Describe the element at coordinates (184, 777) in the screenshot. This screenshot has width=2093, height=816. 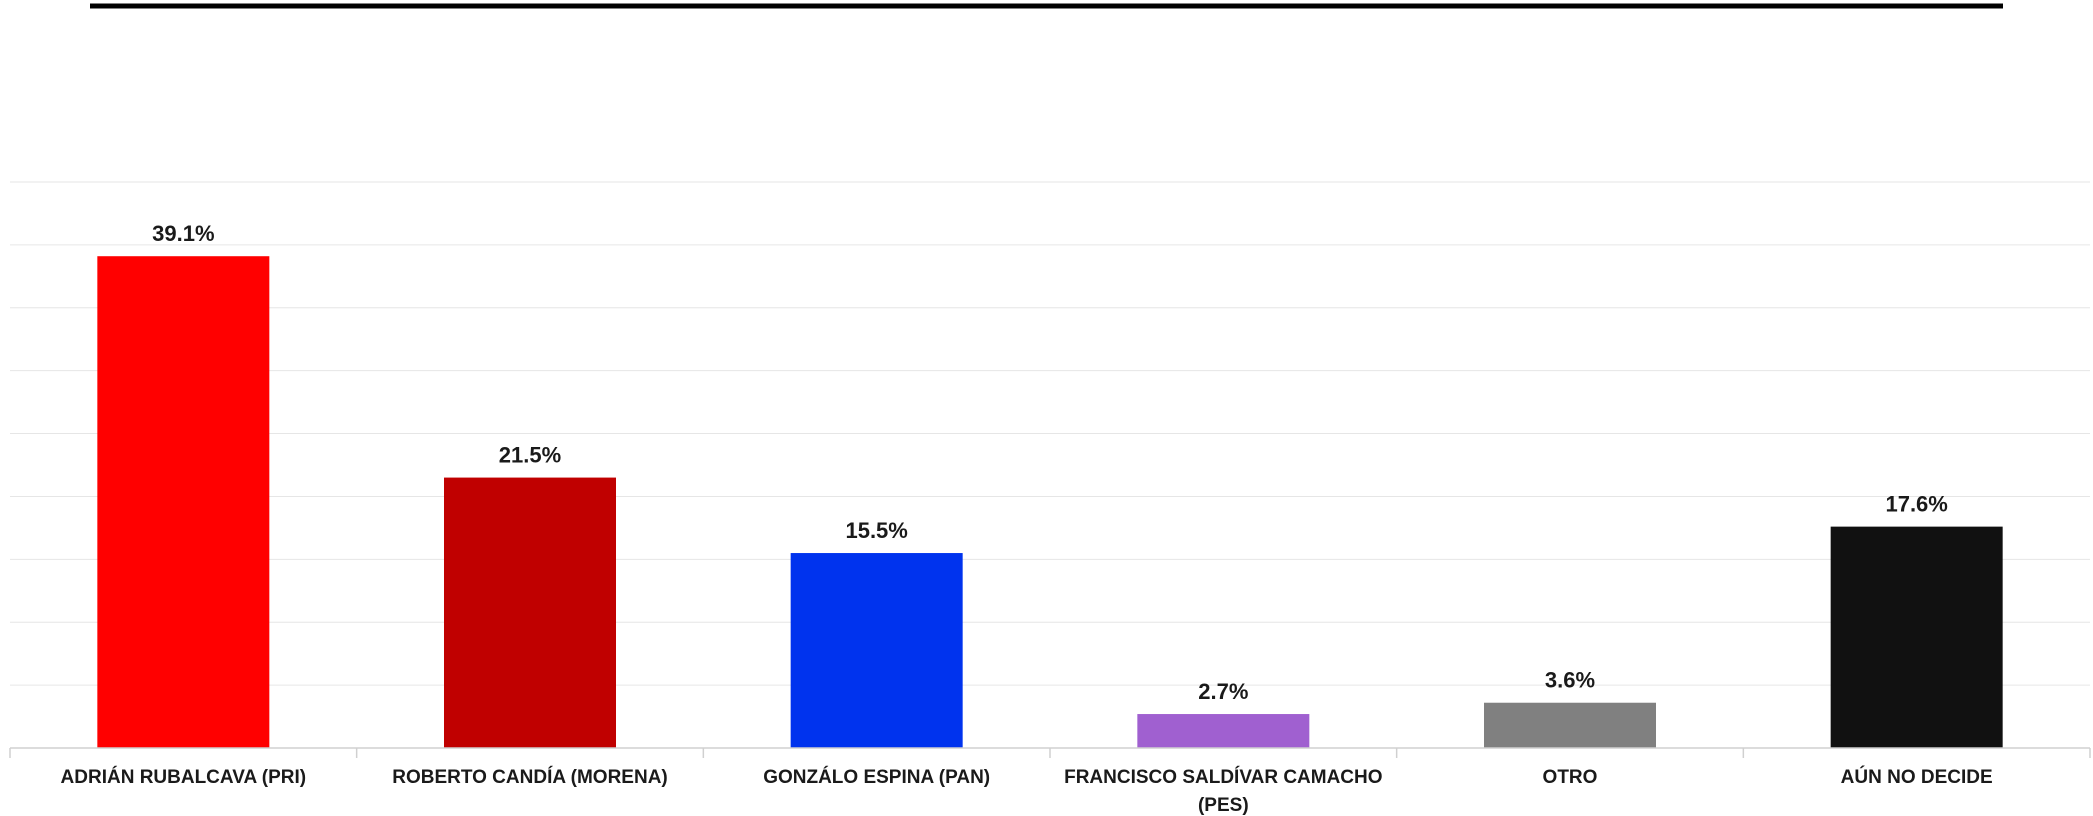
I see `category-label: ADRIÁN RUBALCAVA (PRI)` at that location.